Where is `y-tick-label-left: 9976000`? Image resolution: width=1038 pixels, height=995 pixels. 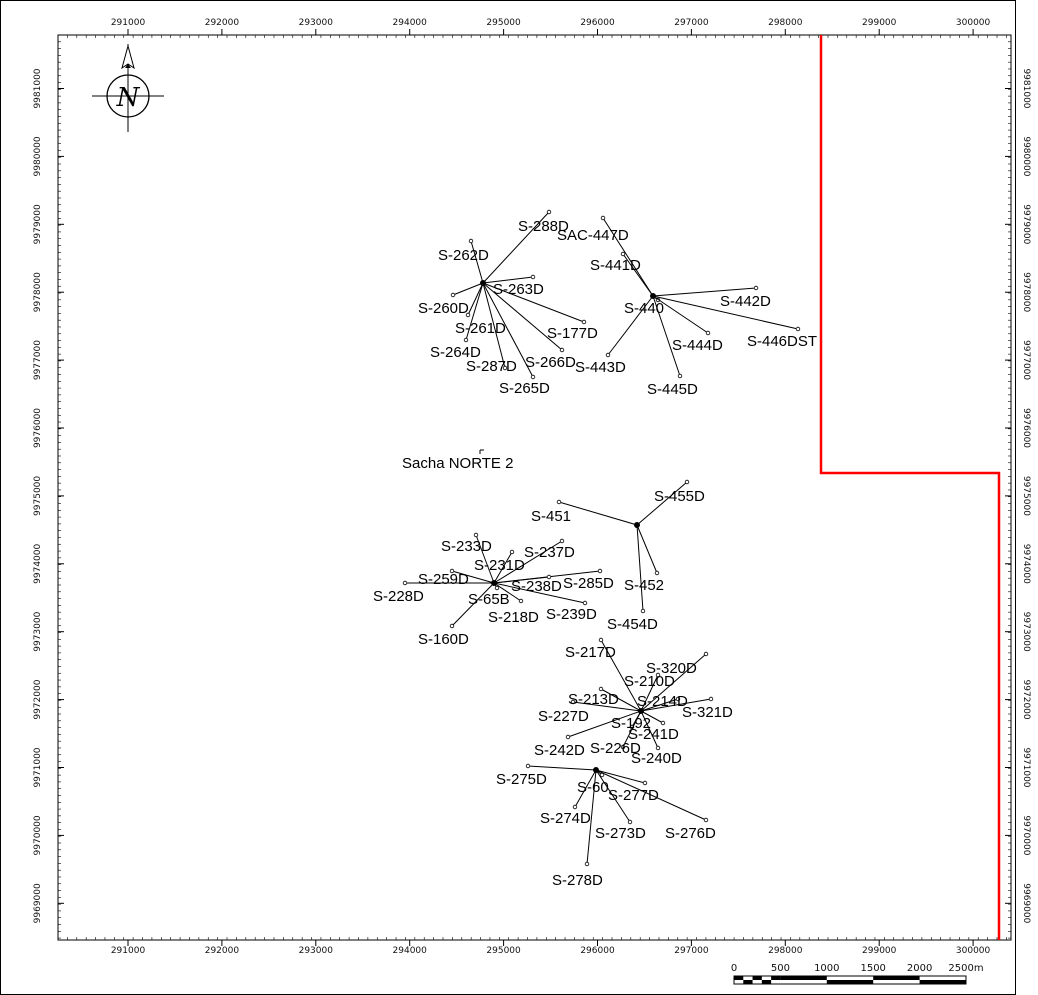
y-tick-label-left: 9976000 is located at coordinates (38, 428).